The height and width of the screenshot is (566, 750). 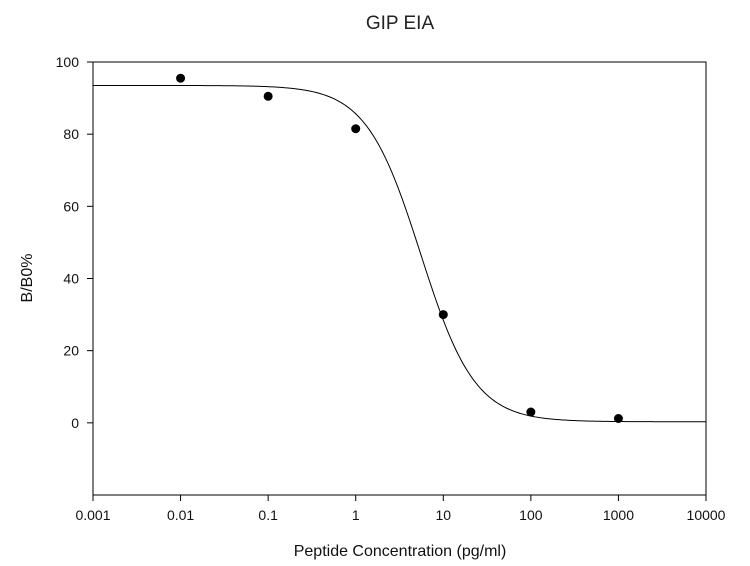 I want to click on x-tick-label: 1, so click(x=356, y=515).